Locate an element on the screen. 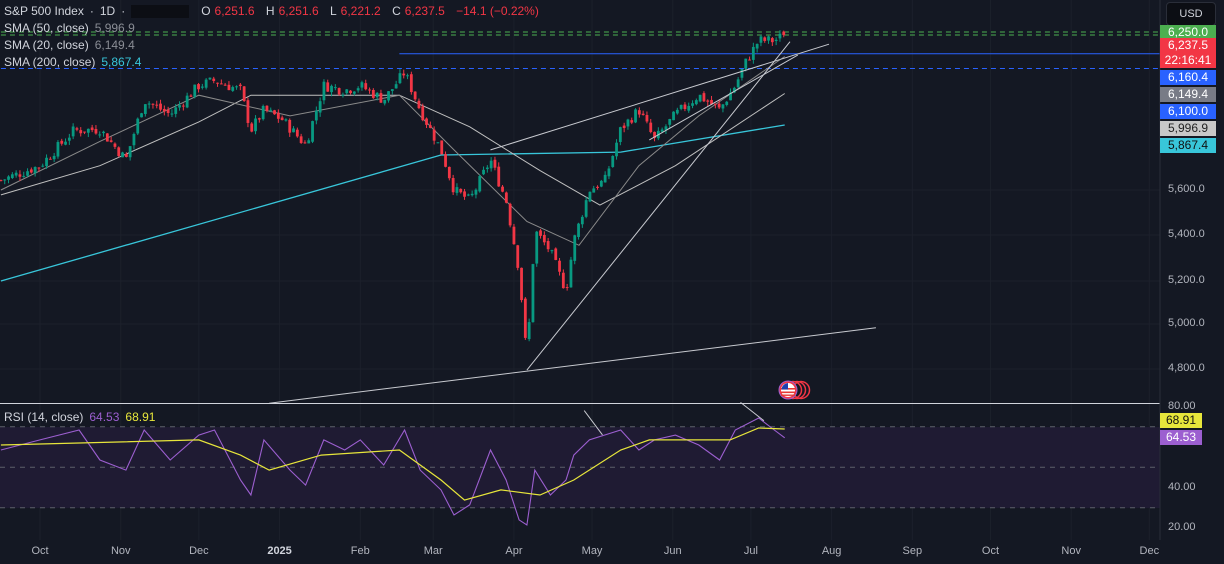 The width and height of the screenshot is (1224, 564). rsi-trend-line is located at coordinates (593, 423).